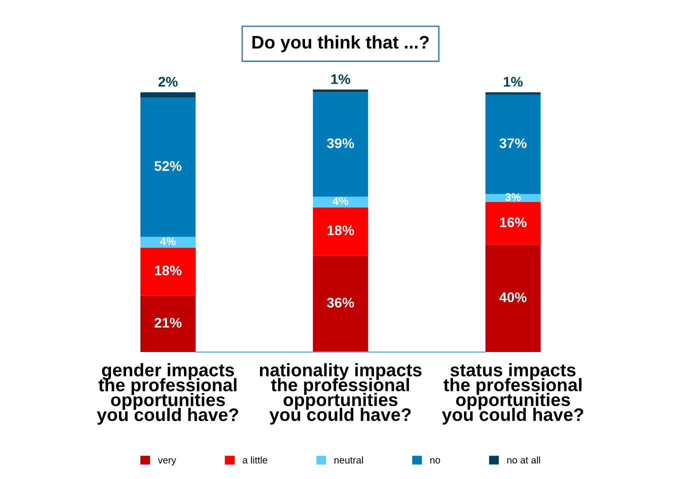 Image resolution: width=681 pixels, height=479 pixels. I want to click on x-tick-label: gender impacts the professional opportunities you could have?, so click(167, 394).